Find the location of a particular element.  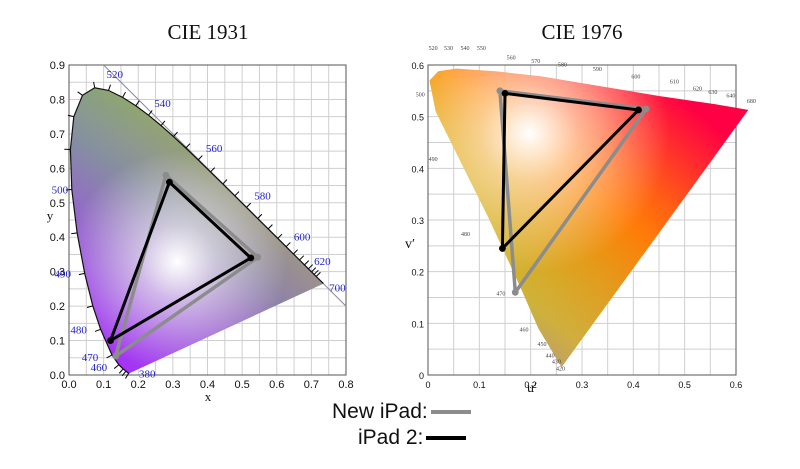

cie1931-y-tick-label: 0.9 is located at coordinates (57, 66).